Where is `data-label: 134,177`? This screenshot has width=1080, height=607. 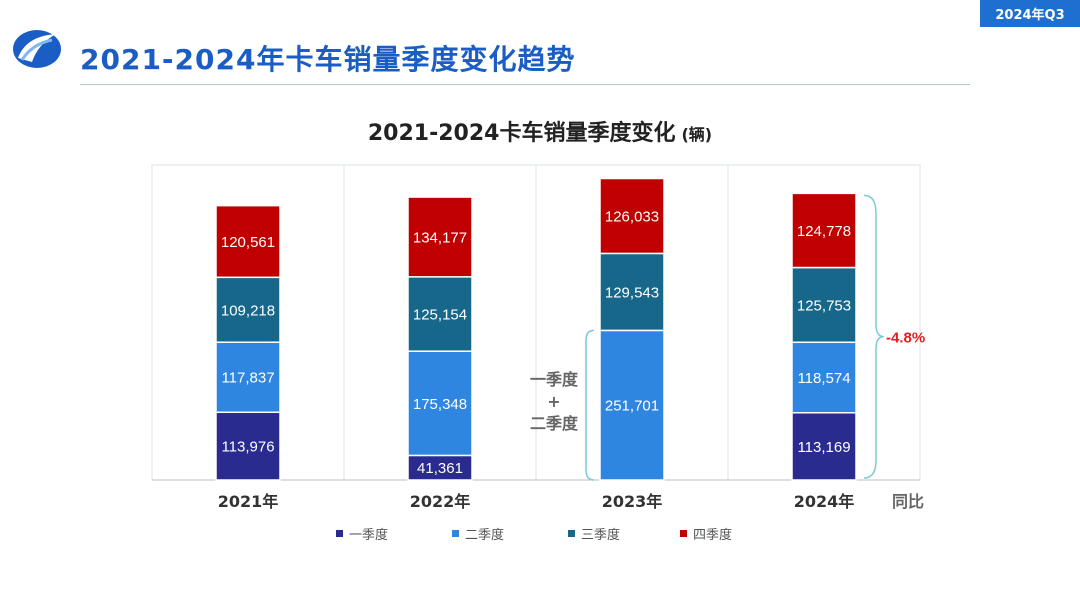 data-label: 134,177 is located at coordinates (440, 237).